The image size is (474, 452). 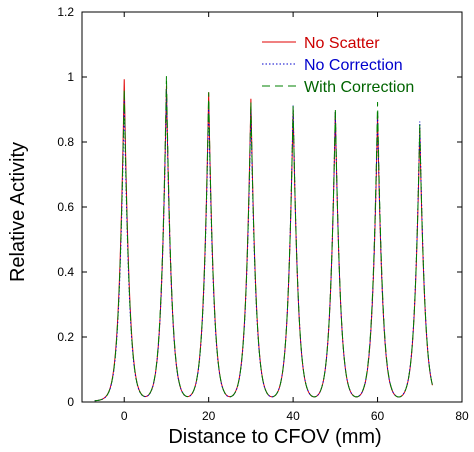 What do you see at coordinates (18, 212) in the screenshot?
I see `y-axis-title: Relative Activity` at bounding box center [18, 212].